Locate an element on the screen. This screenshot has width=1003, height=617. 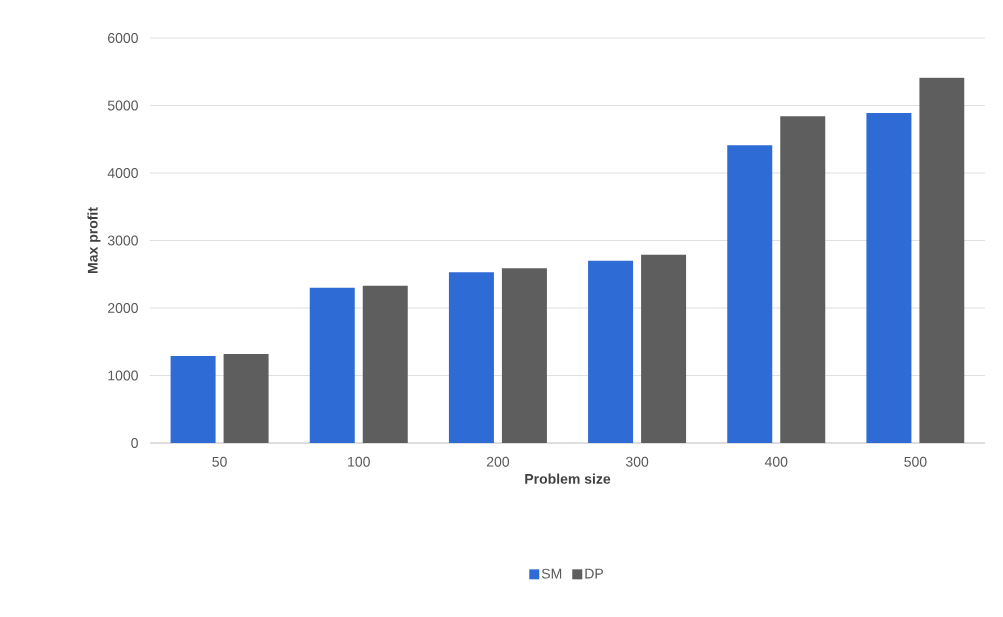
legend-label: SM is located at coordinates (551, 573).